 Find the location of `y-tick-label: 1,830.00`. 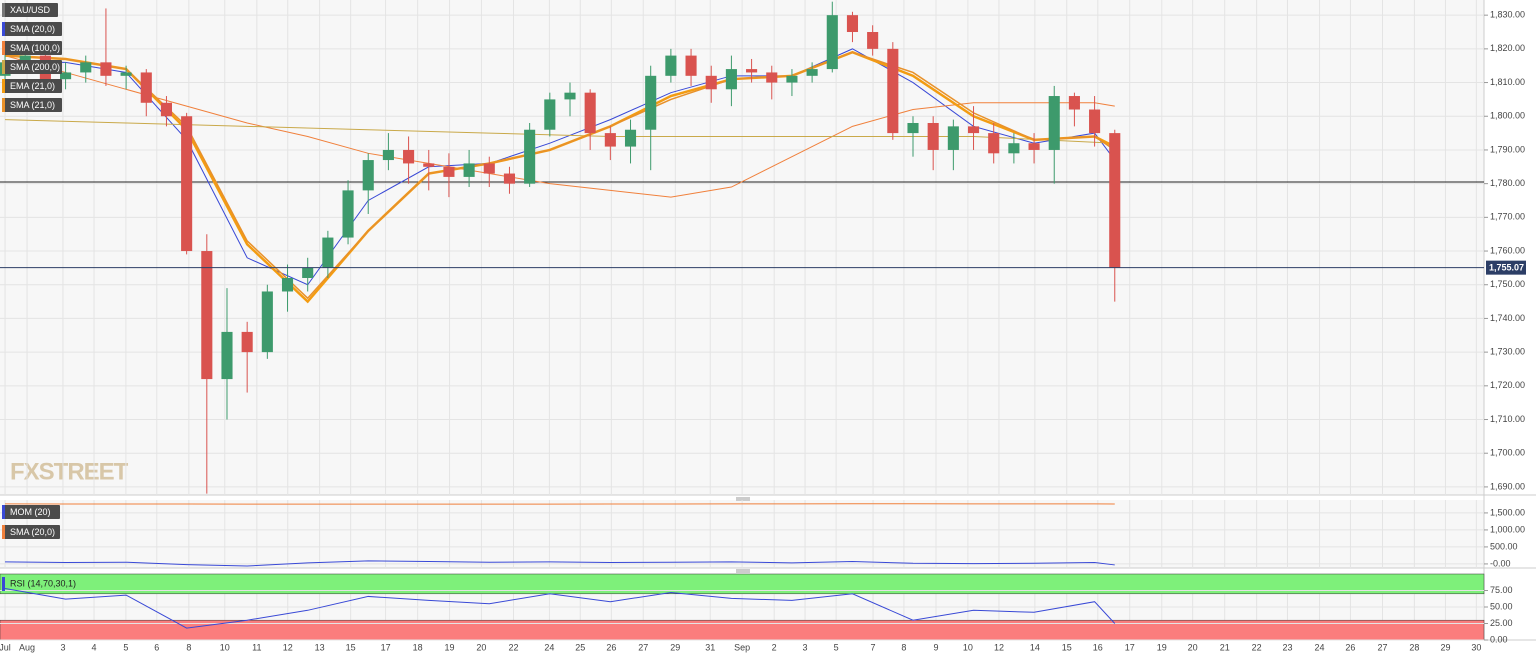

y-tick-label: 1,830.00 is located at coordinates (1507, 15).